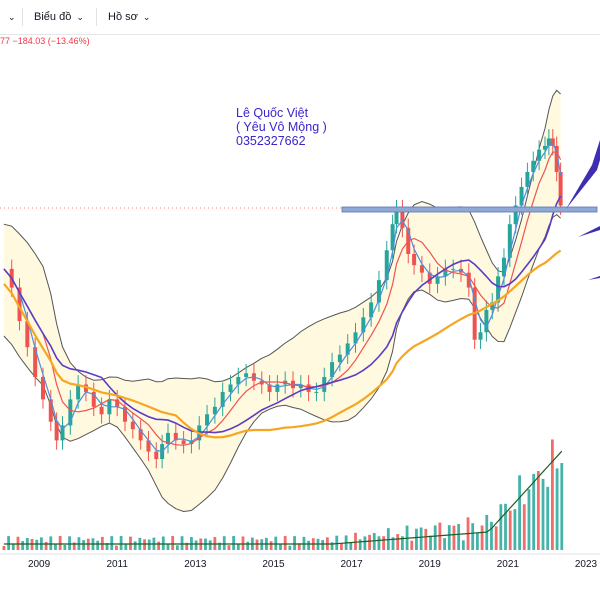 This screenshot has width=600, height=600. I want to click on toolbar-divider, so click(22, 17).